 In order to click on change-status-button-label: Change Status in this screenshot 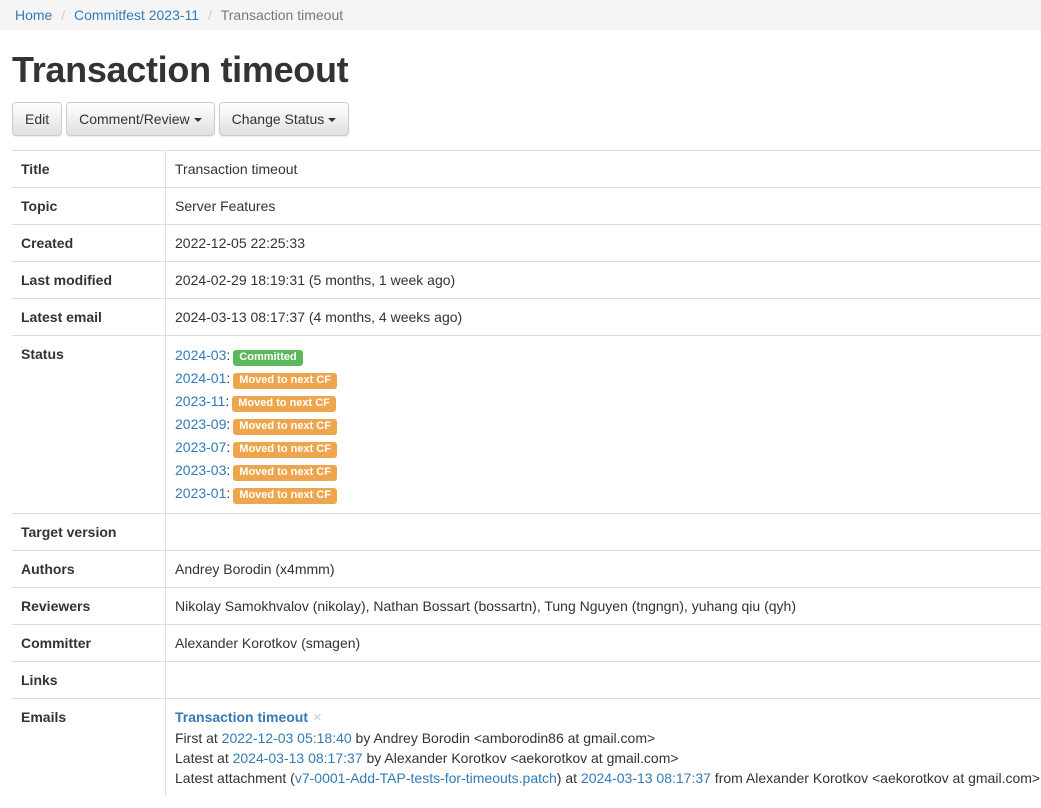, I will do `click(278, 118)`.